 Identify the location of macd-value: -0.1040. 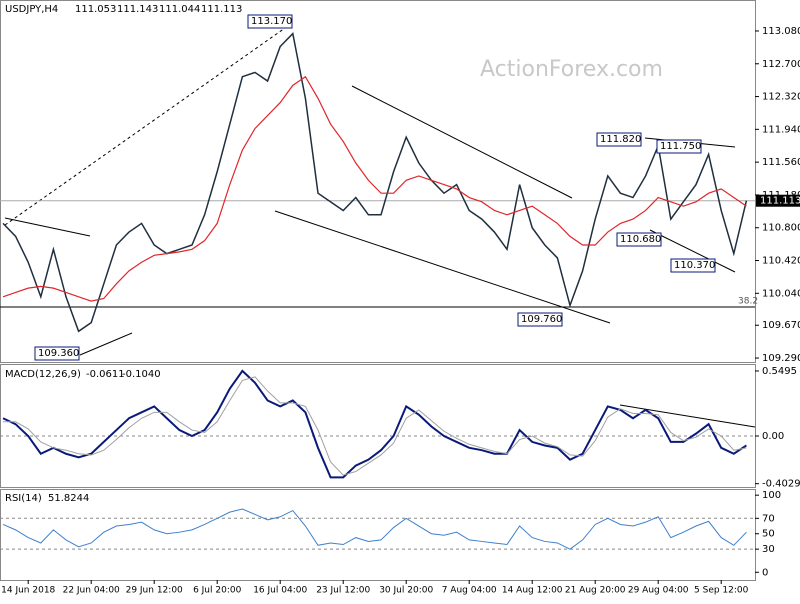
(141, 374).